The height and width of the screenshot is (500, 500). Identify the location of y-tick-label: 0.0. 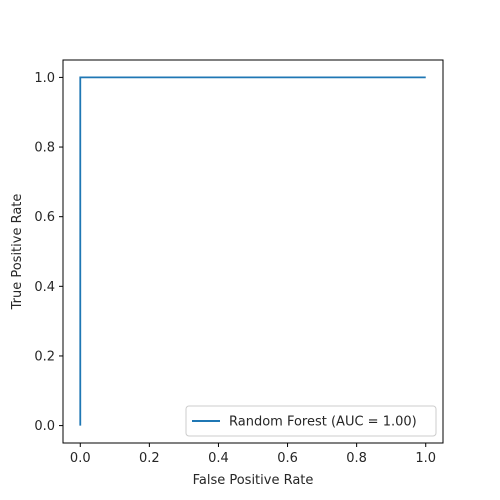
(44, 426).